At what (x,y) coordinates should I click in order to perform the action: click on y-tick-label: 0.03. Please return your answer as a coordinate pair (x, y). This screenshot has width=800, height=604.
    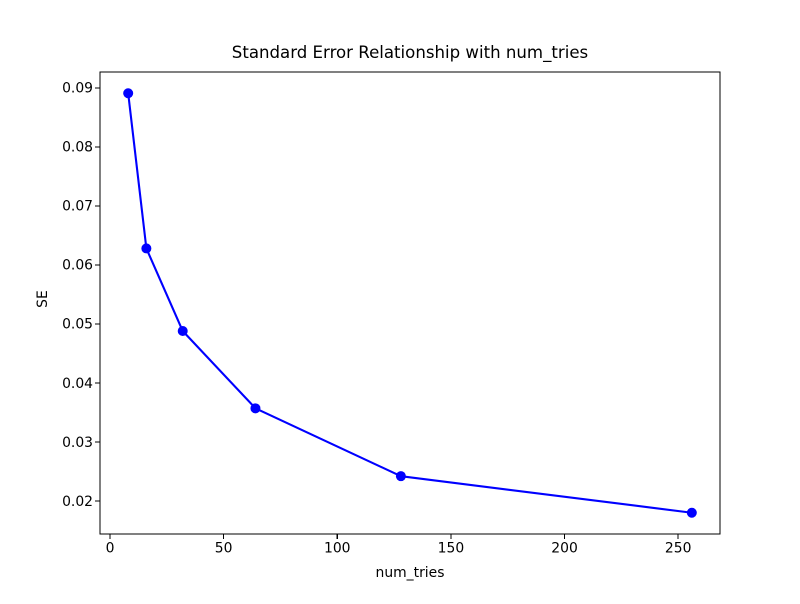
    Looking at the image, I should click on (77, 443).